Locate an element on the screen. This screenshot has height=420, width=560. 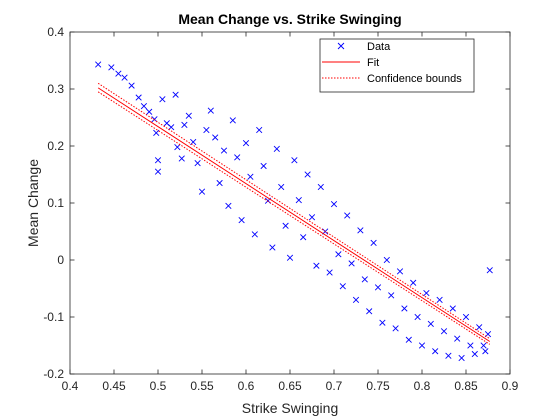
y-tick-label: 0.3 is located at coordinates (55, 89).